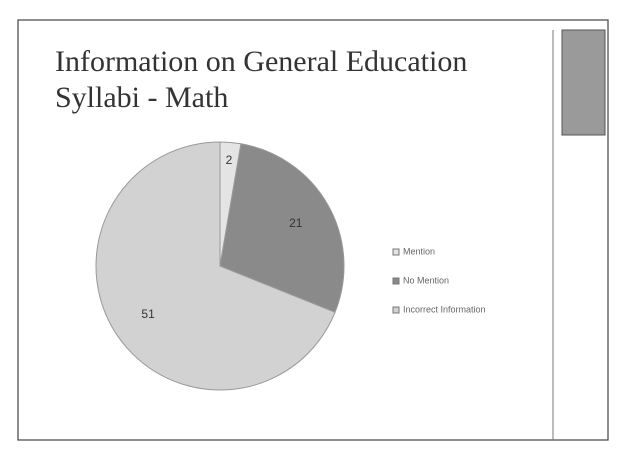 This screenshot has height=466, width=617. I want to click on data-label: 2, so click(229, 160).